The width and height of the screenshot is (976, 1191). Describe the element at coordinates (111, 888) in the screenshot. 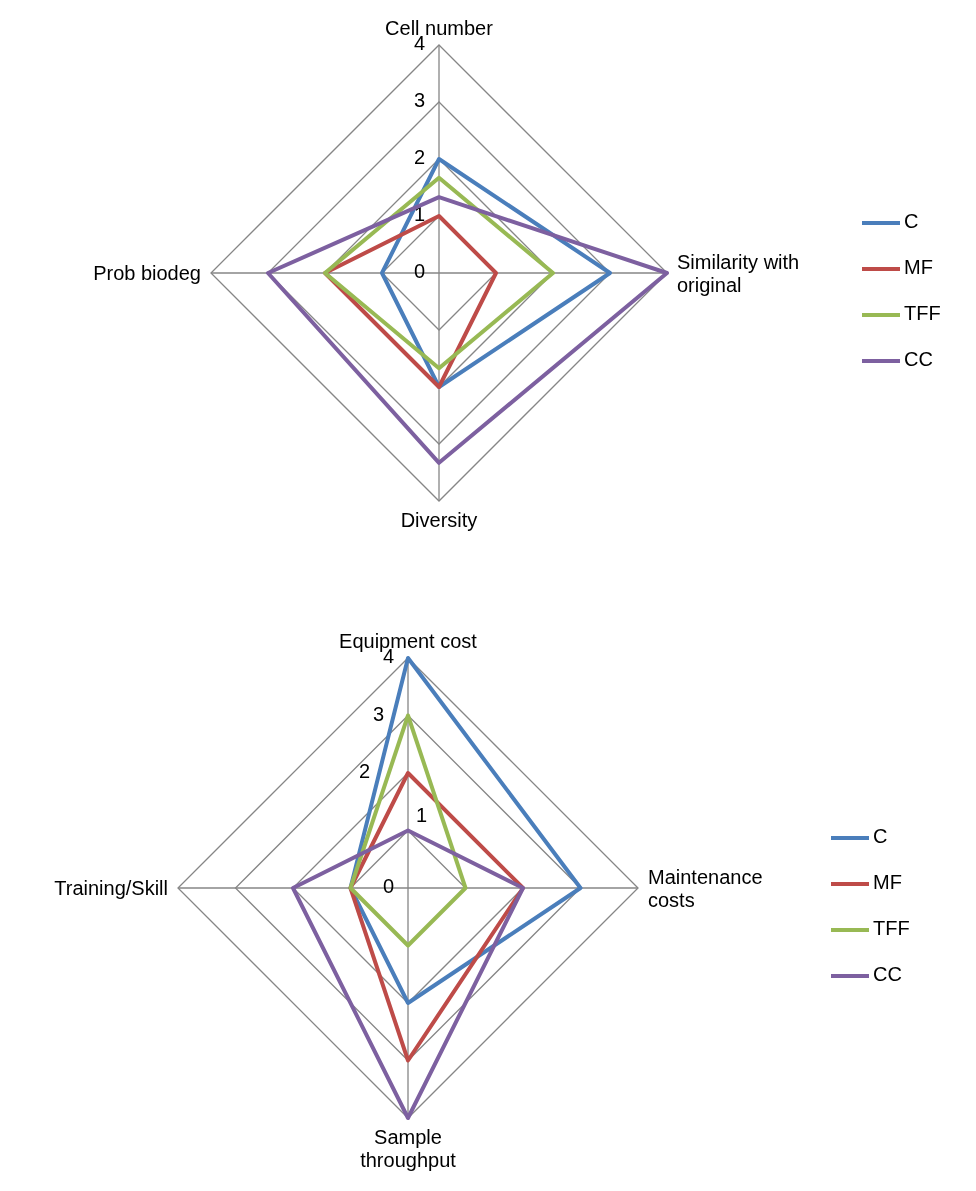

I see `spoke-label: Training/Skill` at that location.